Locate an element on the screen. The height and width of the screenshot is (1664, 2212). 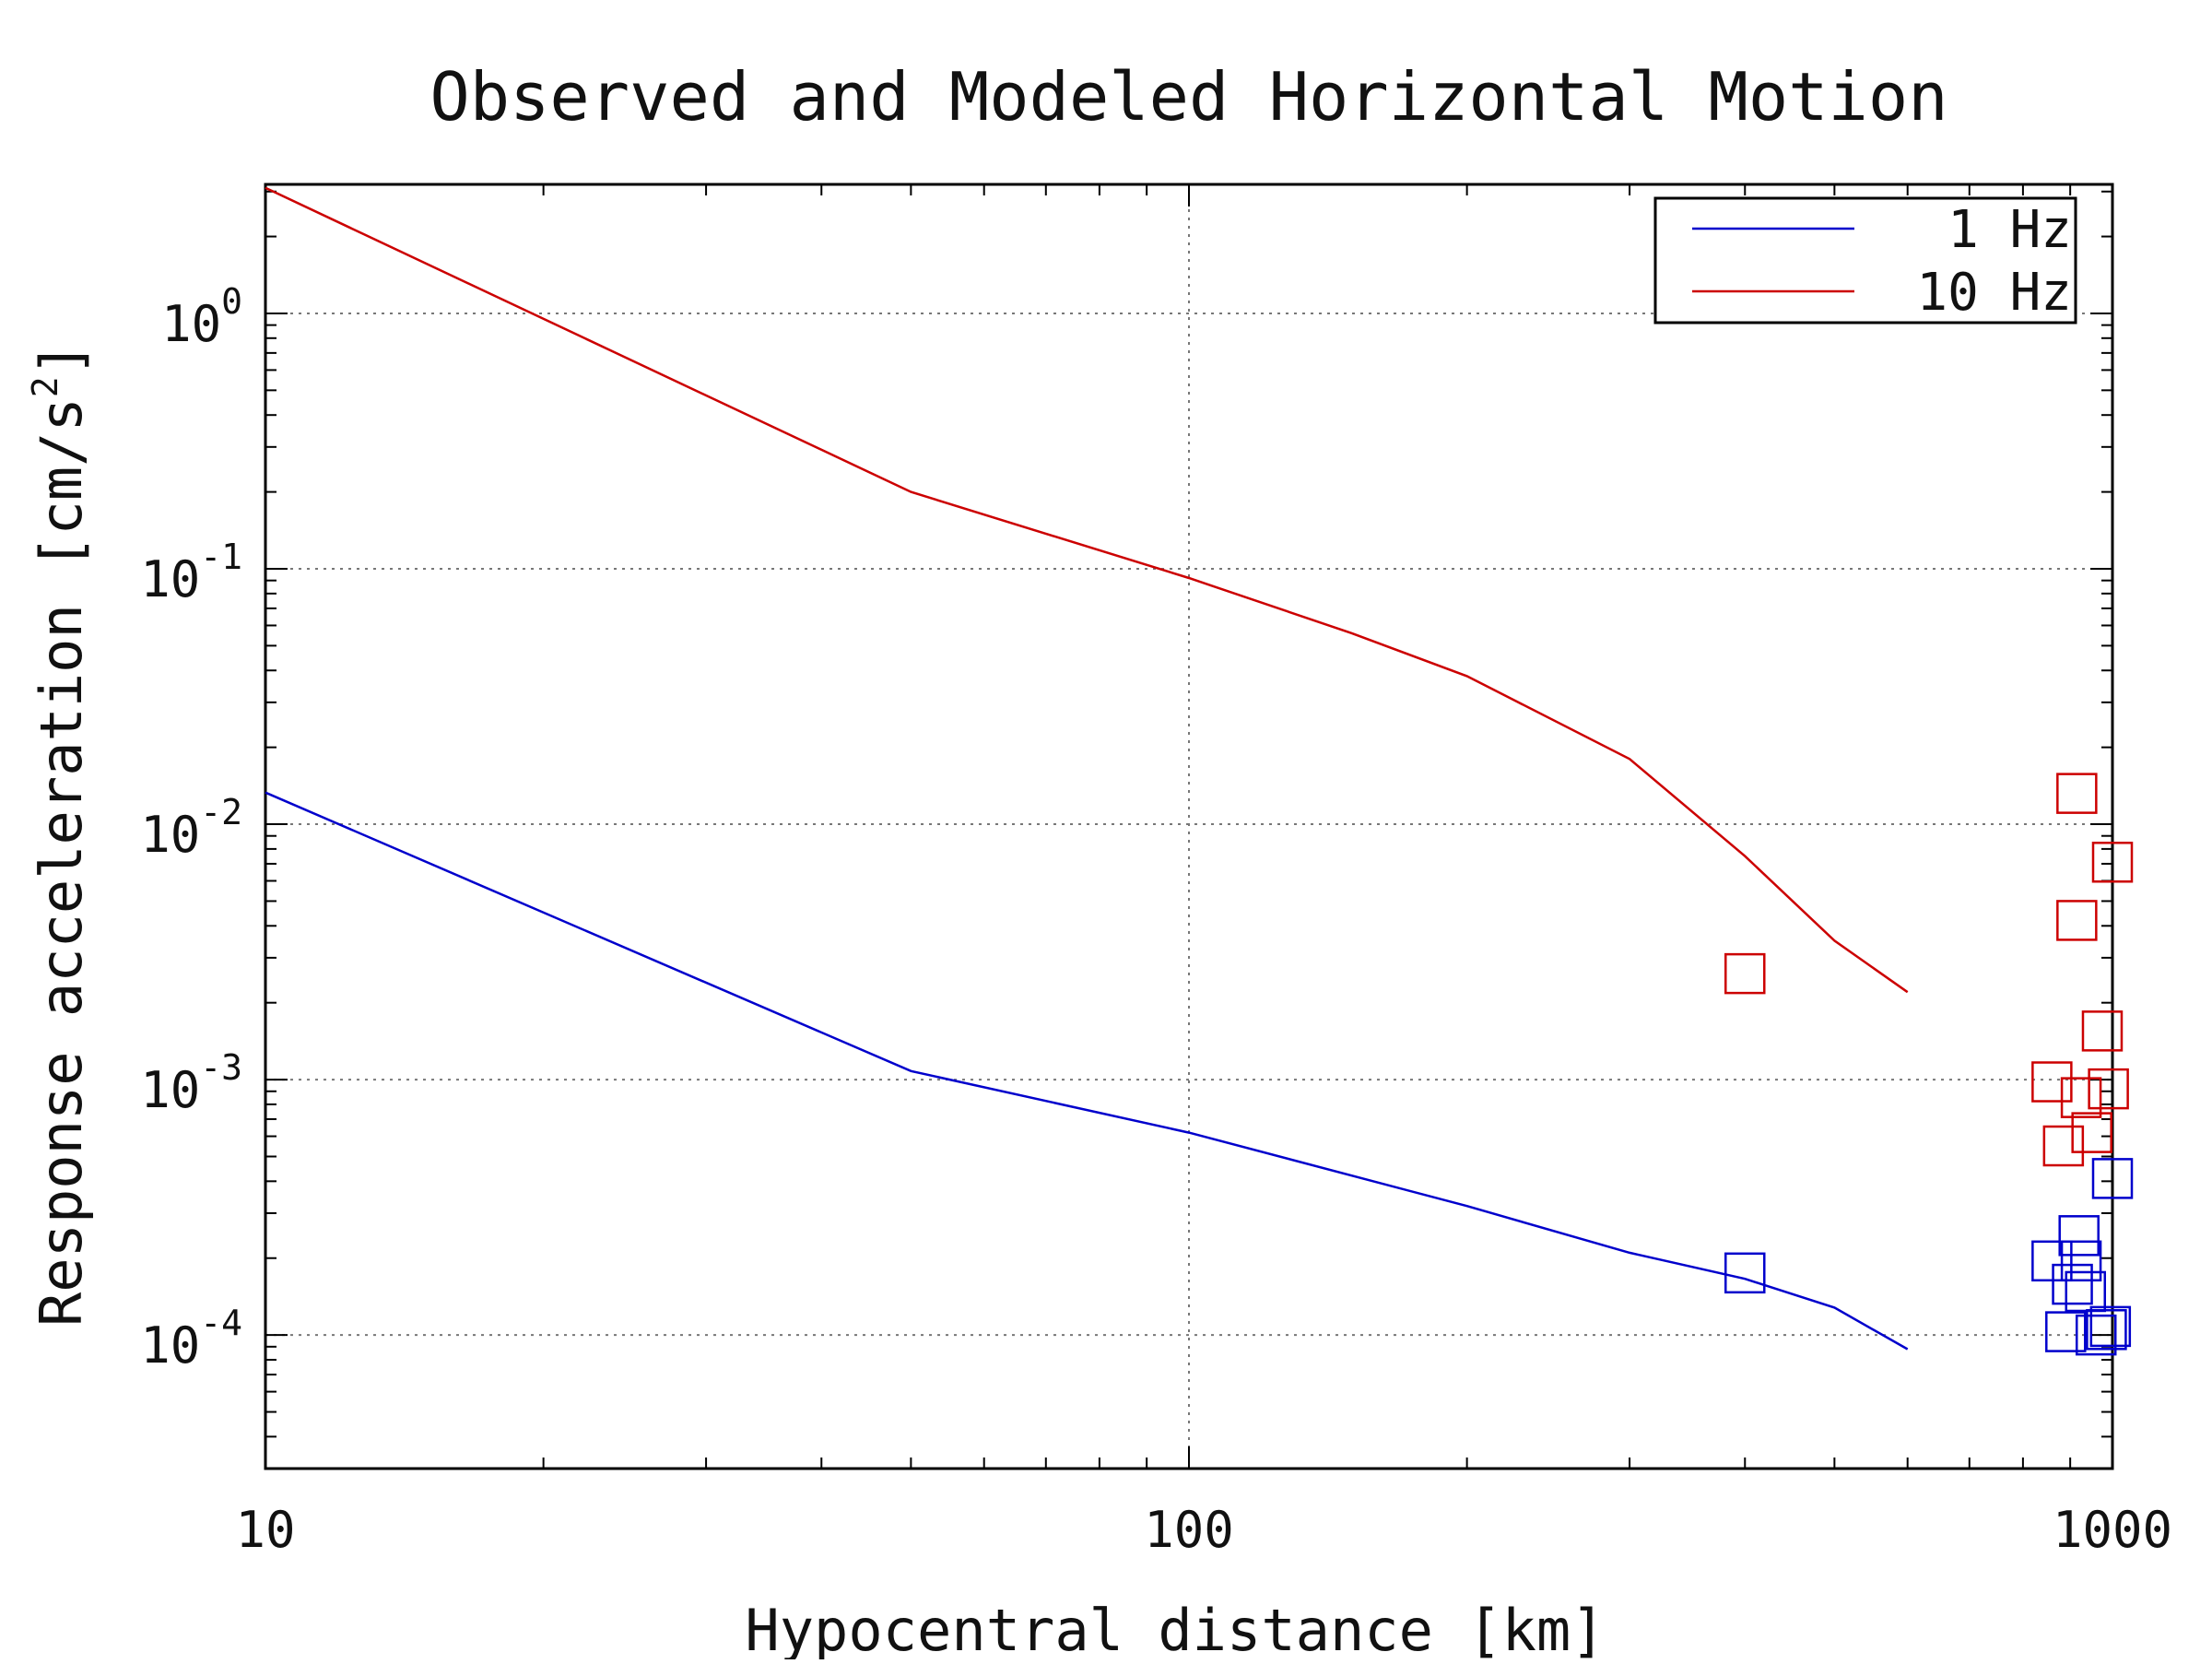
legend-label: 1 Hz is located at coordinates (2009, 230).